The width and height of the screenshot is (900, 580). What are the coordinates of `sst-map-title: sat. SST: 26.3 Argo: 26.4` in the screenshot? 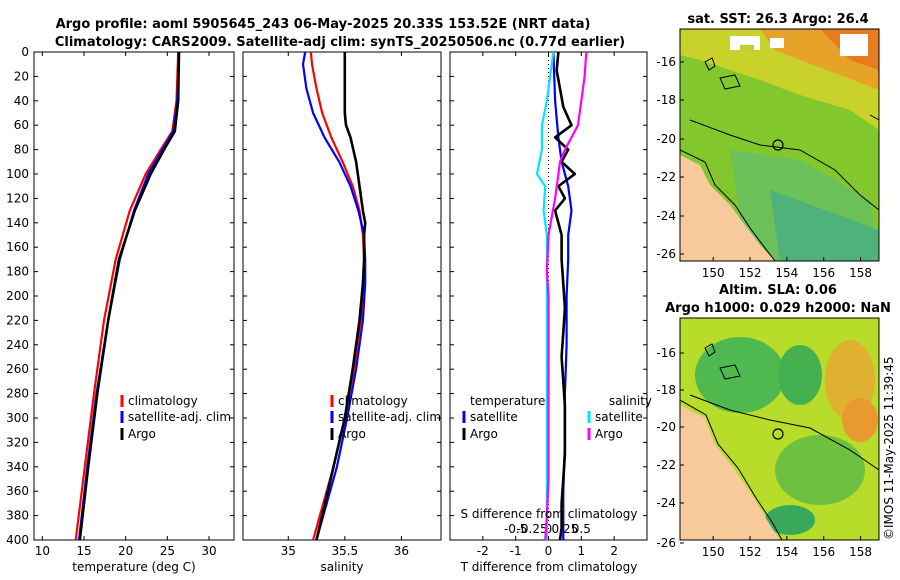 It's located at (777, 19).